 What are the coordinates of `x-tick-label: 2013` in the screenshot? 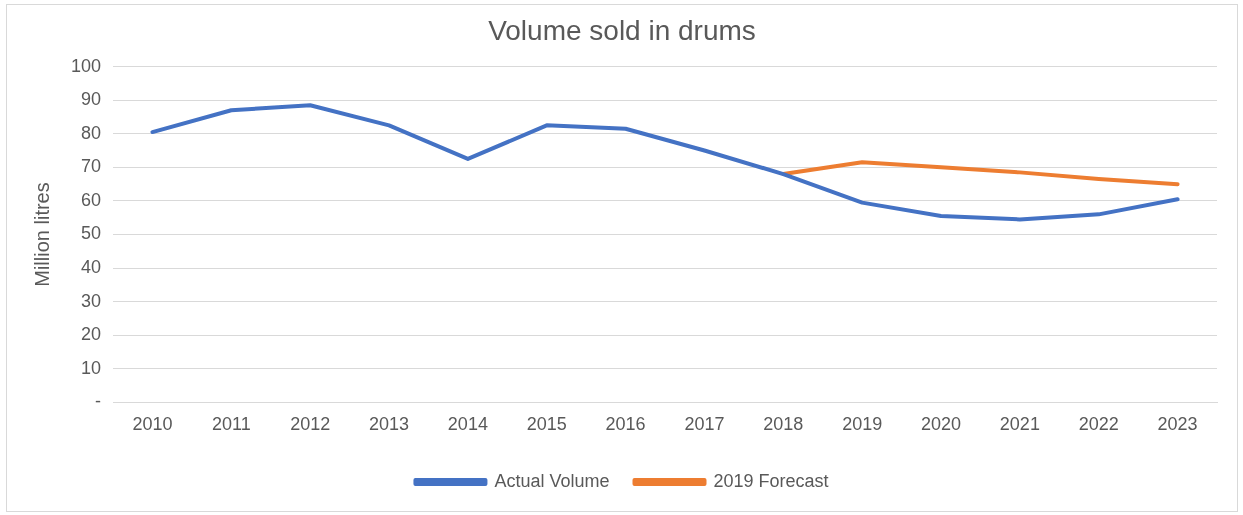 It's located at (389, 424).